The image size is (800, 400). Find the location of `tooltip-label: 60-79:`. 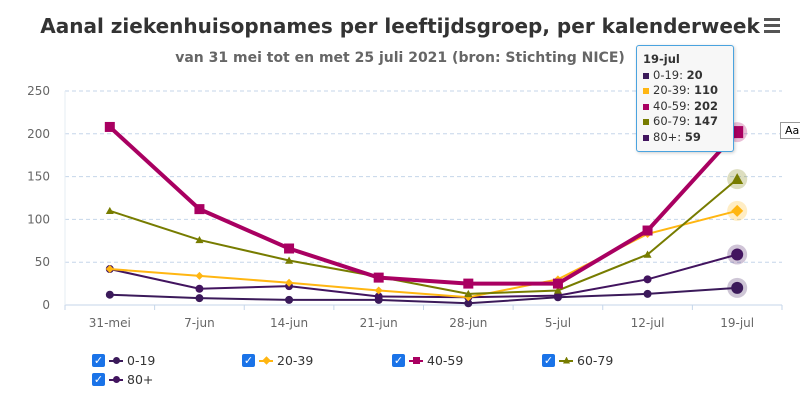

tooltip-label: 60-79: is located at coordinates (673, 121).